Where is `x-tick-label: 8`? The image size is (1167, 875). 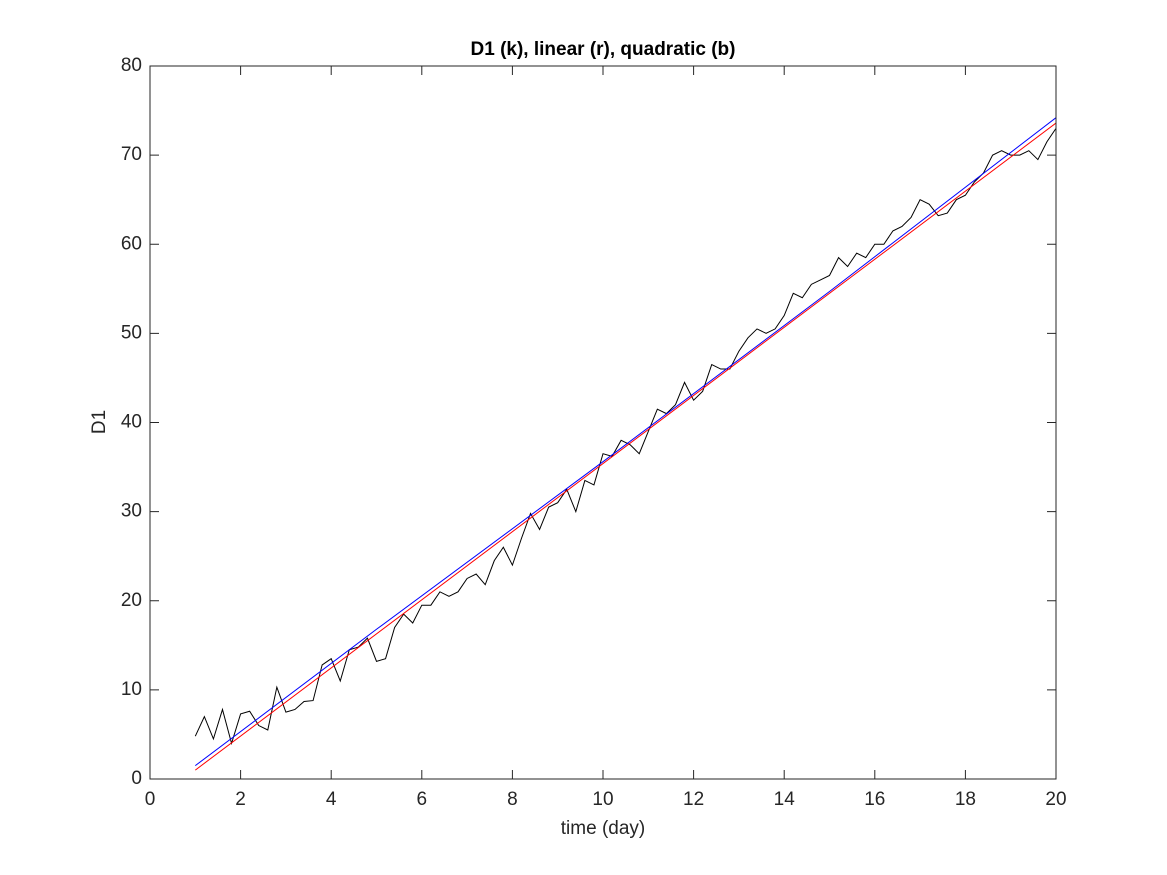 x-tick-label: 8 is located at coordinates (512, 799).